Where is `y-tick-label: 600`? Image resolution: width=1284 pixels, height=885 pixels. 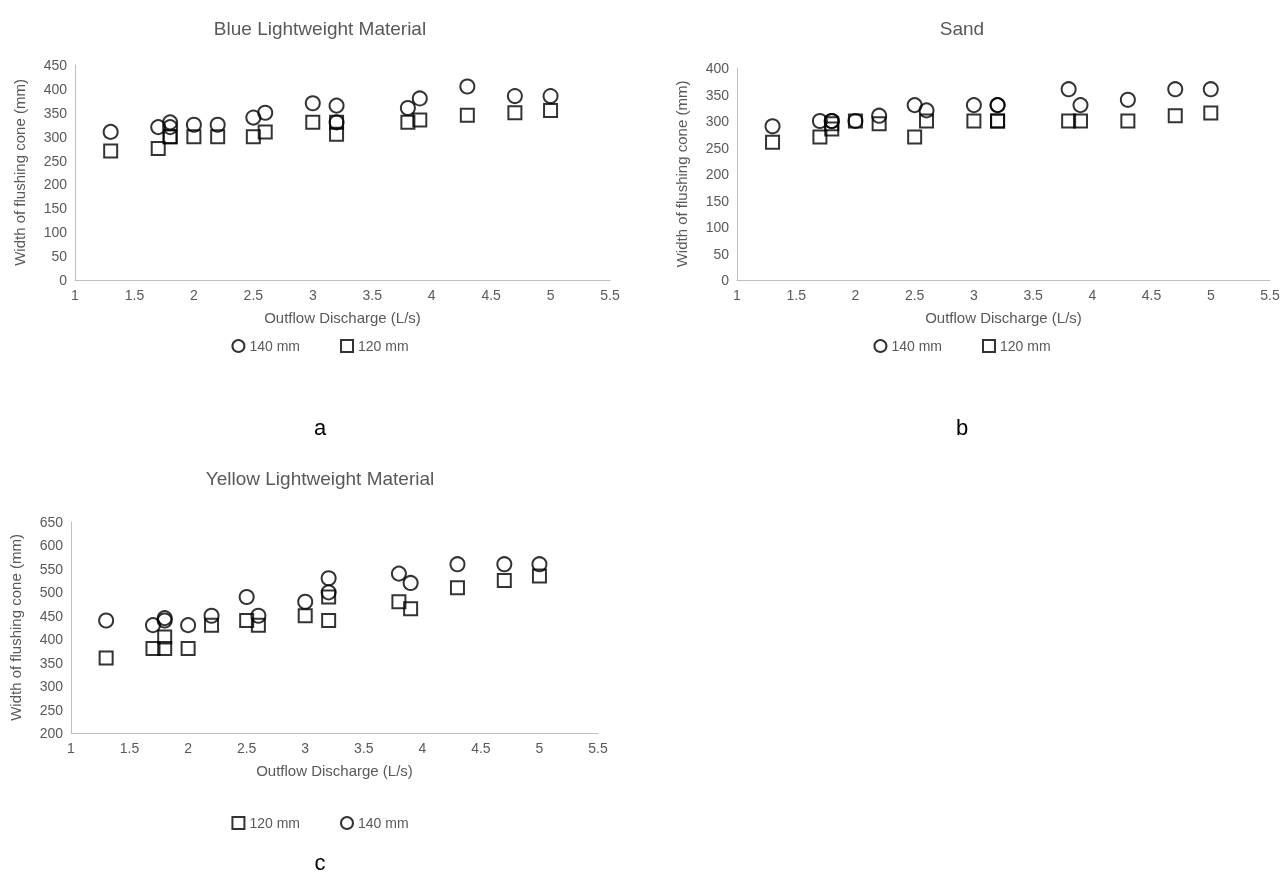
y-tick-label: 600 is located at coordinates (51, 545).